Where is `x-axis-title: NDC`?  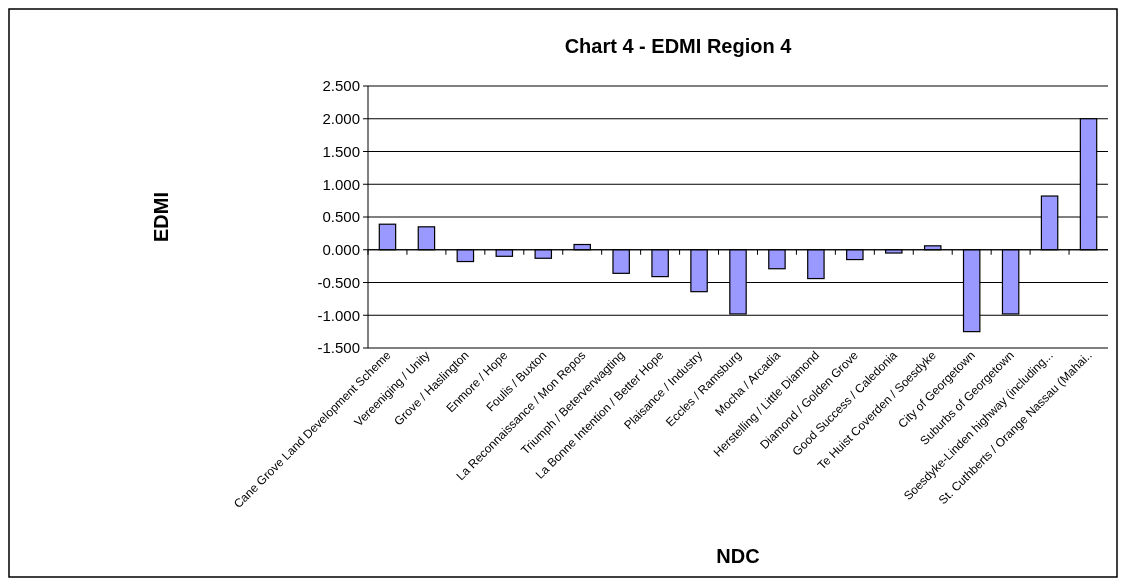 x-axis-title: NDC is located at coordinates (738, 556).